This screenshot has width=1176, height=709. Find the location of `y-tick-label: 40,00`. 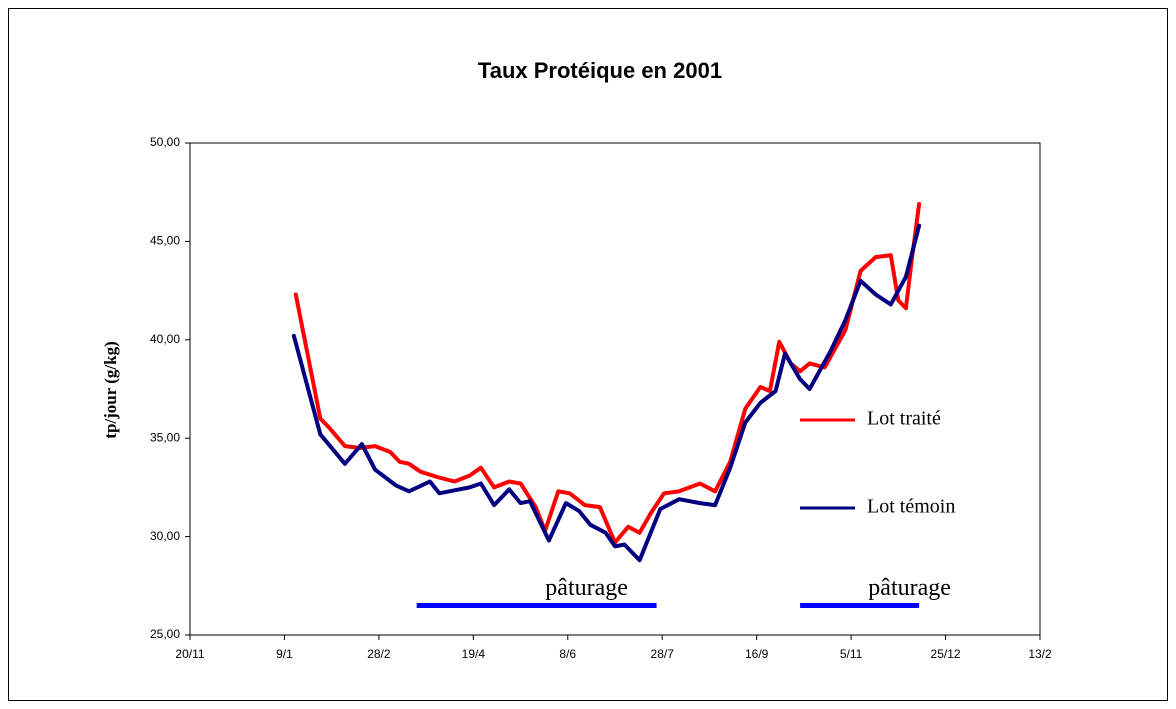

y-tick-label: 40,00 is located at coordinates (165, 339).